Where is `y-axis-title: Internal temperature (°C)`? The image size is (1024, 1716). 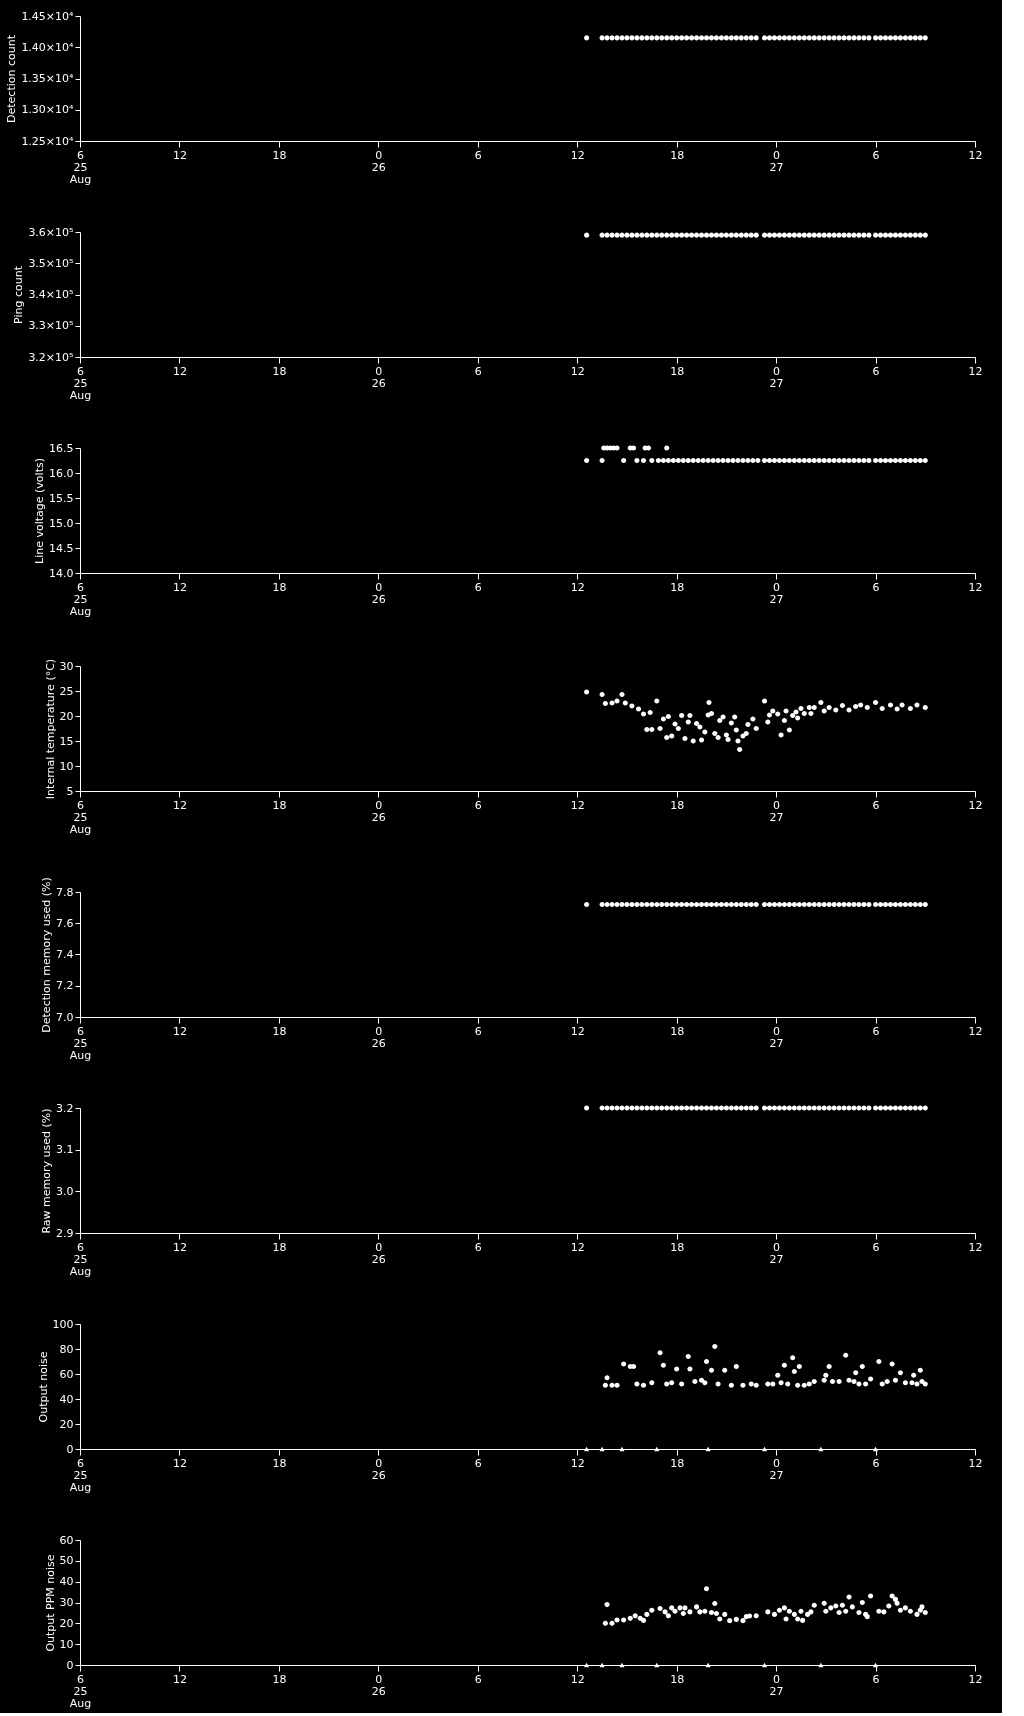
y-axis-title: Internal temperature (°C) is located at coordinates (50, 729).